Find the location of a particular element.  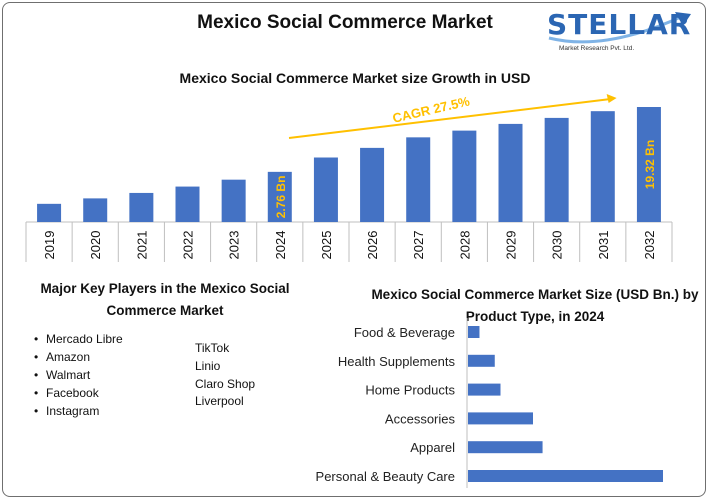

x-tick-label: 2032 is located at coordinates (649, 245).